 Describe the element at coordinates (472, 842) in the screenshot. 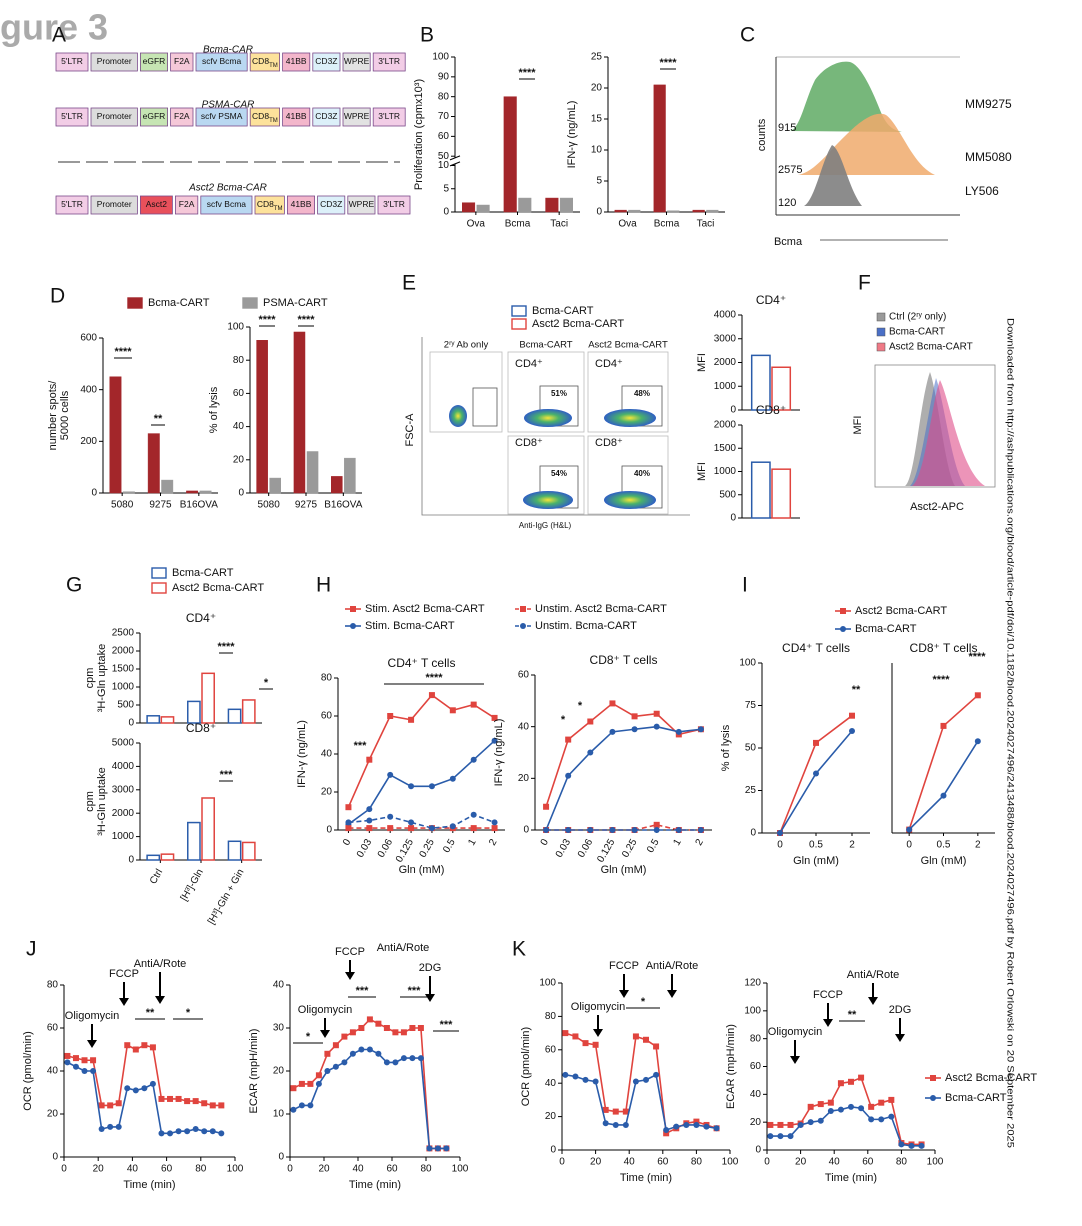

I see `x-tick-label: 1` at that location.